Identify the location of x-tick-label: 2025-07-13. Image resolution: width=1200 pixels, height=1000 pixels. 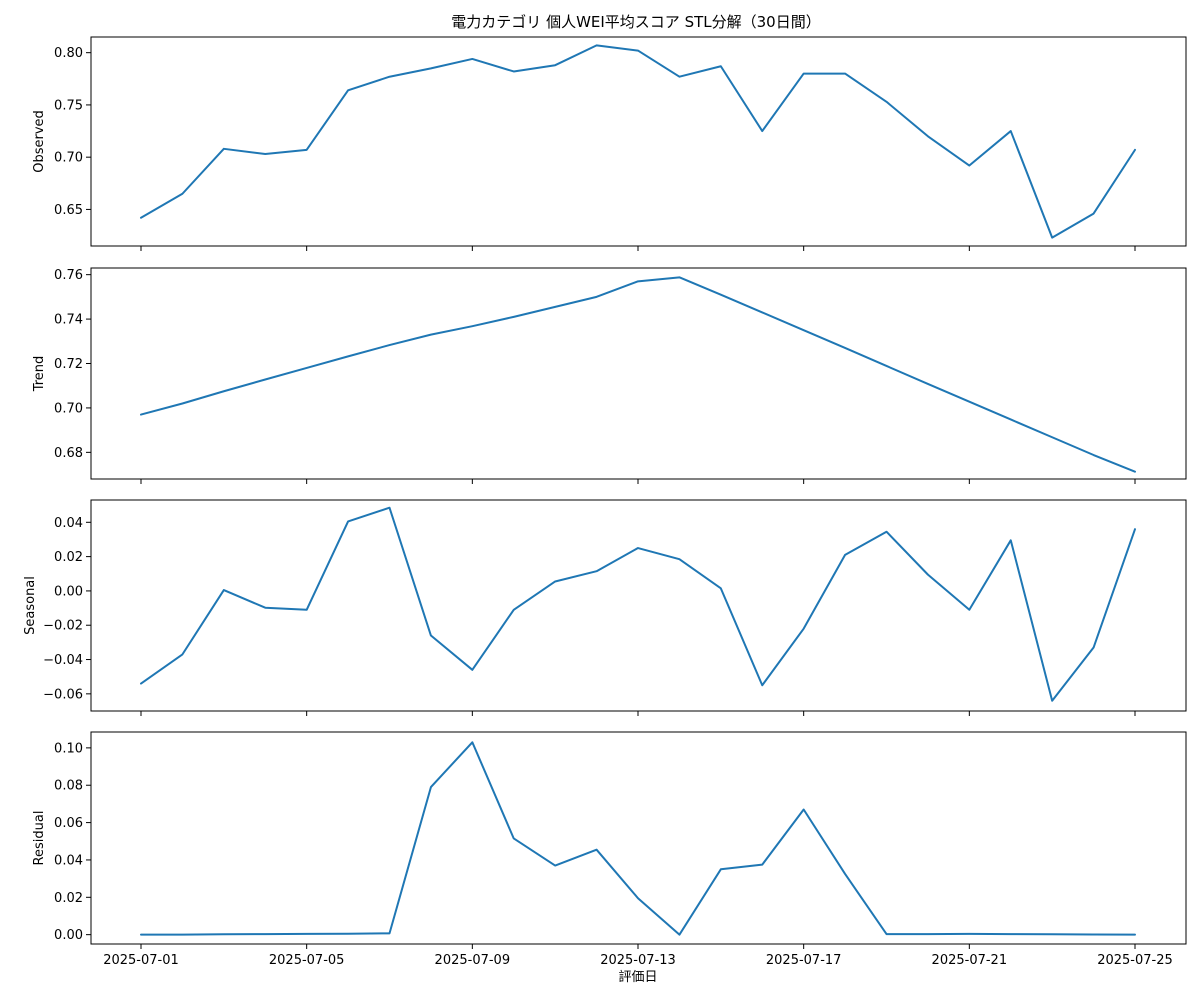
(638, 960).